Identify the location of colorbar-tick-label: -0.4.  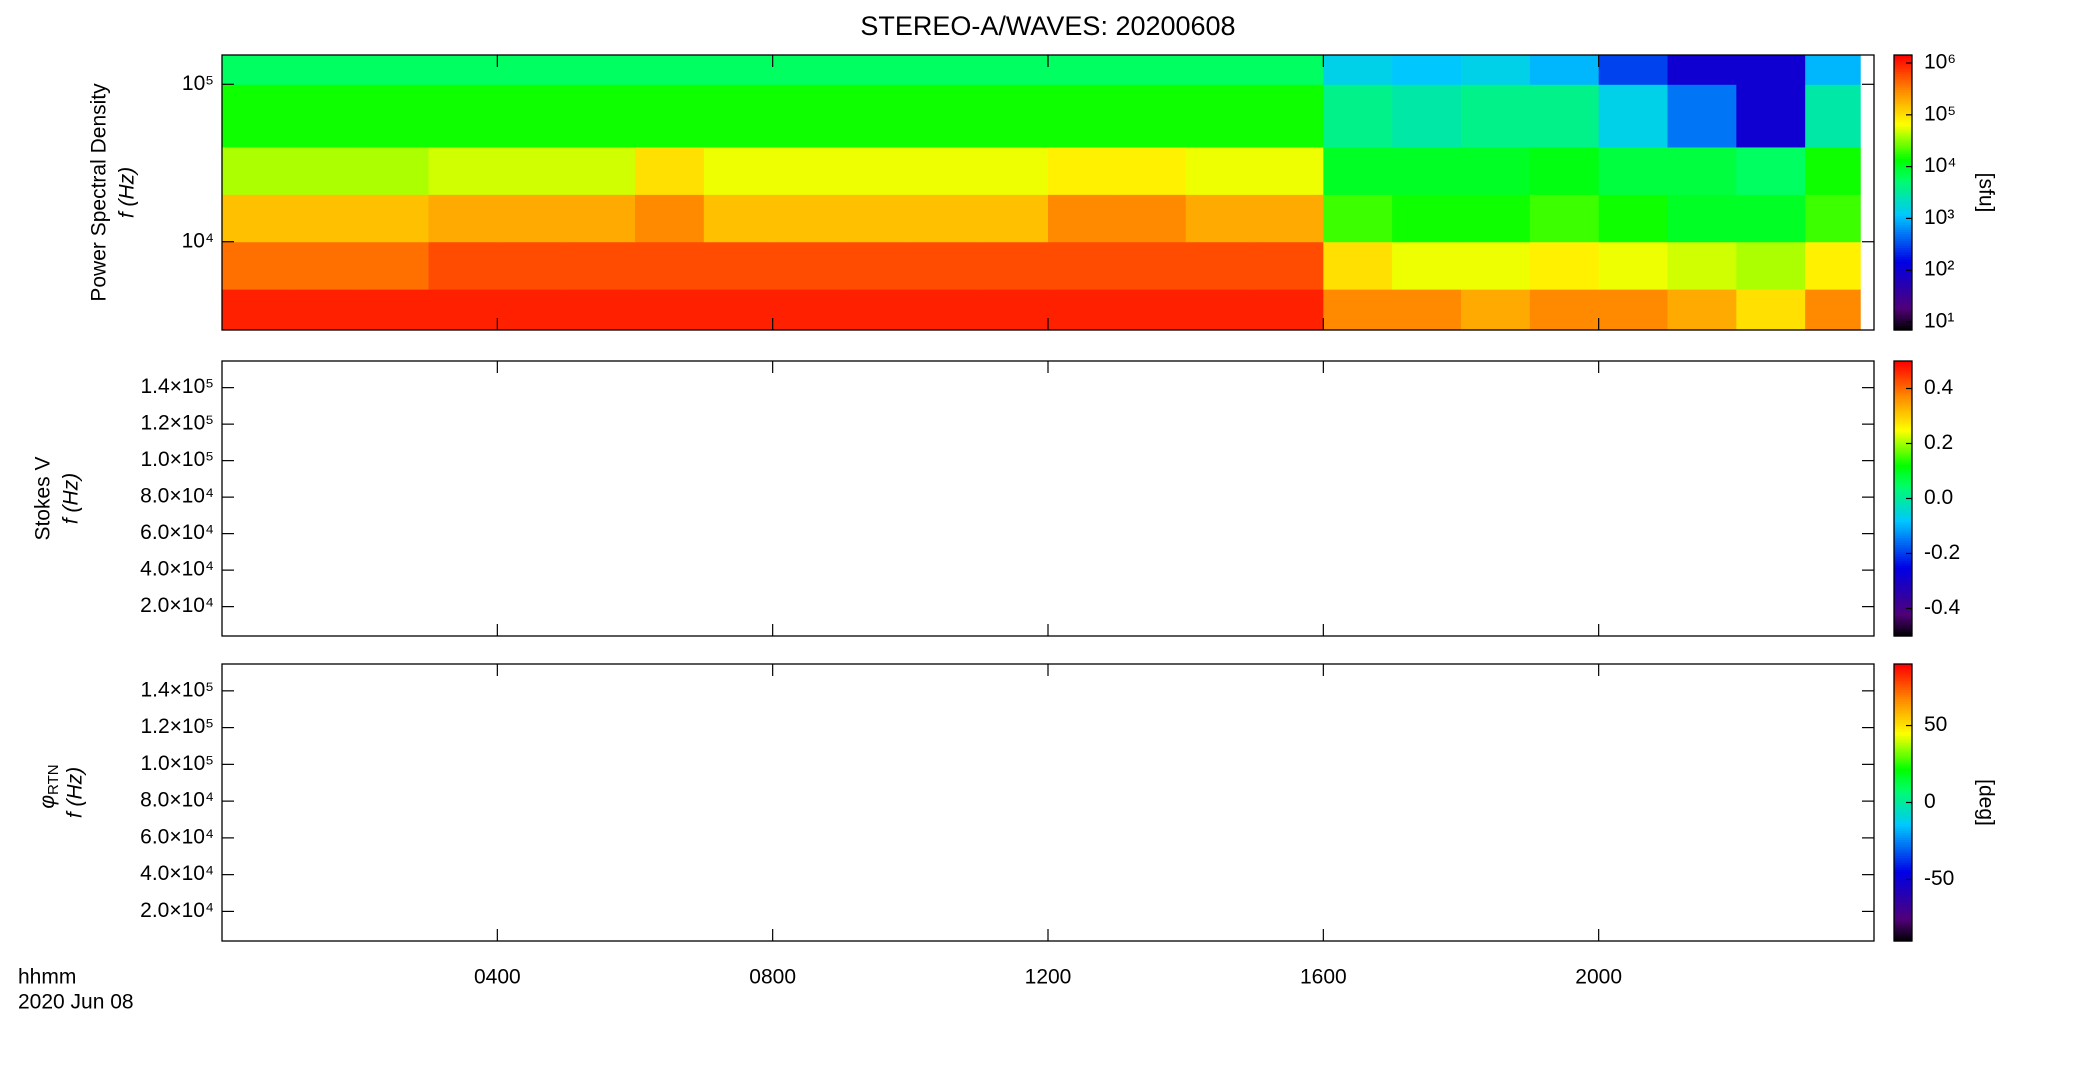
(1942, 607).